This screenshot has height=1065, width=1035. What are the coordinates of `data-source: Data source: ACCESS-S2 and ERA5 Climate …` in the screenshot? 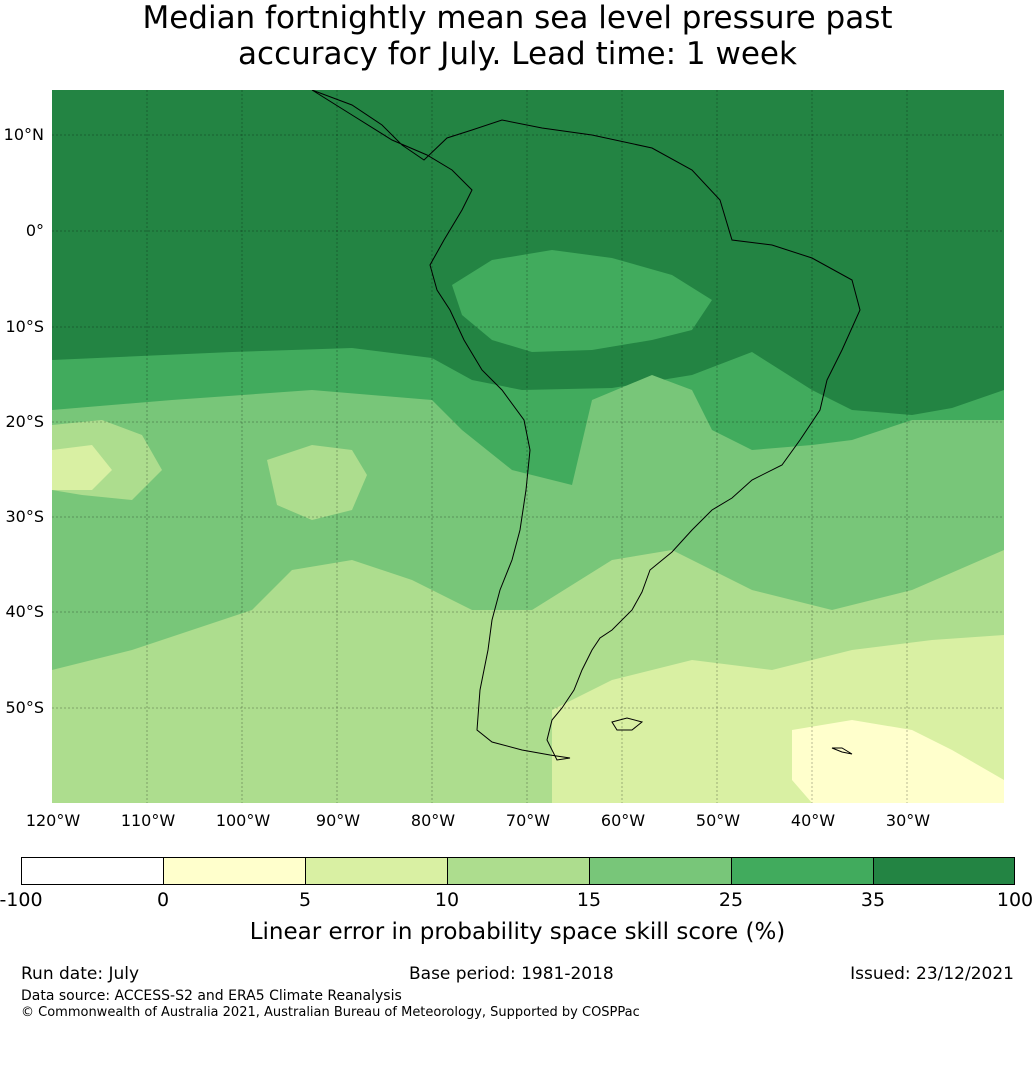 It's located at (211, 996).